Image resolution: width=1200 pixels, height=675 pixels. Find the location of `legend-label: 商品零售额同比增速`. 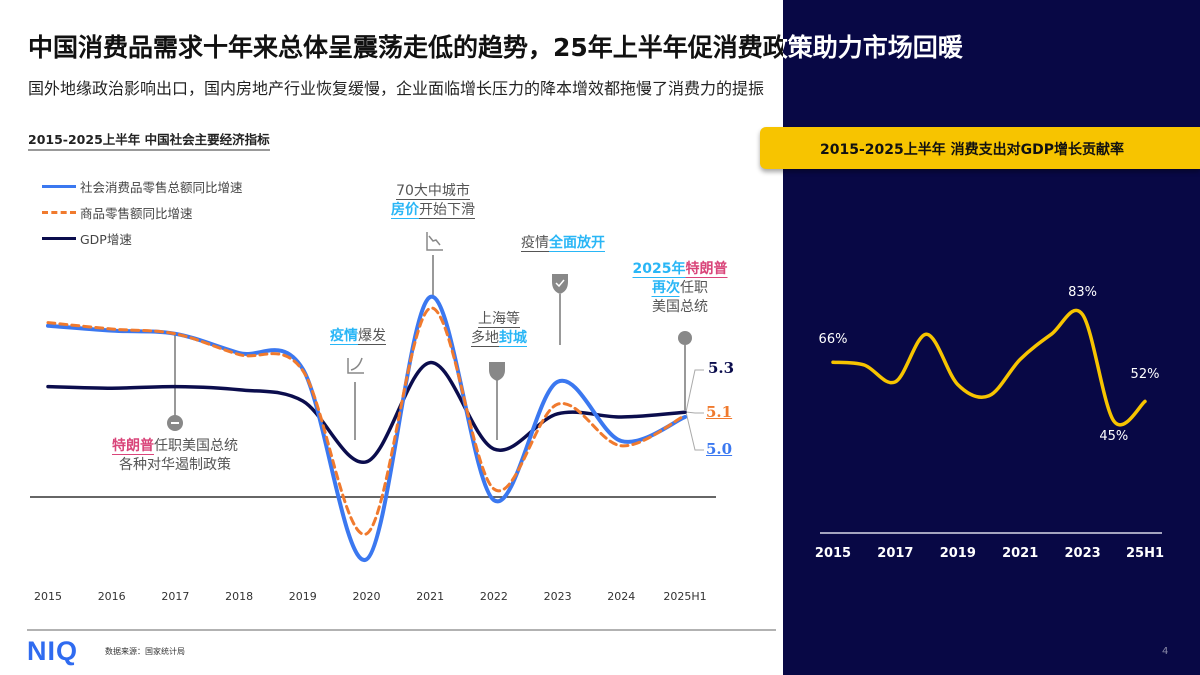

legend-label: 商品零售额同比增速 is located at coordinates (136, 213).